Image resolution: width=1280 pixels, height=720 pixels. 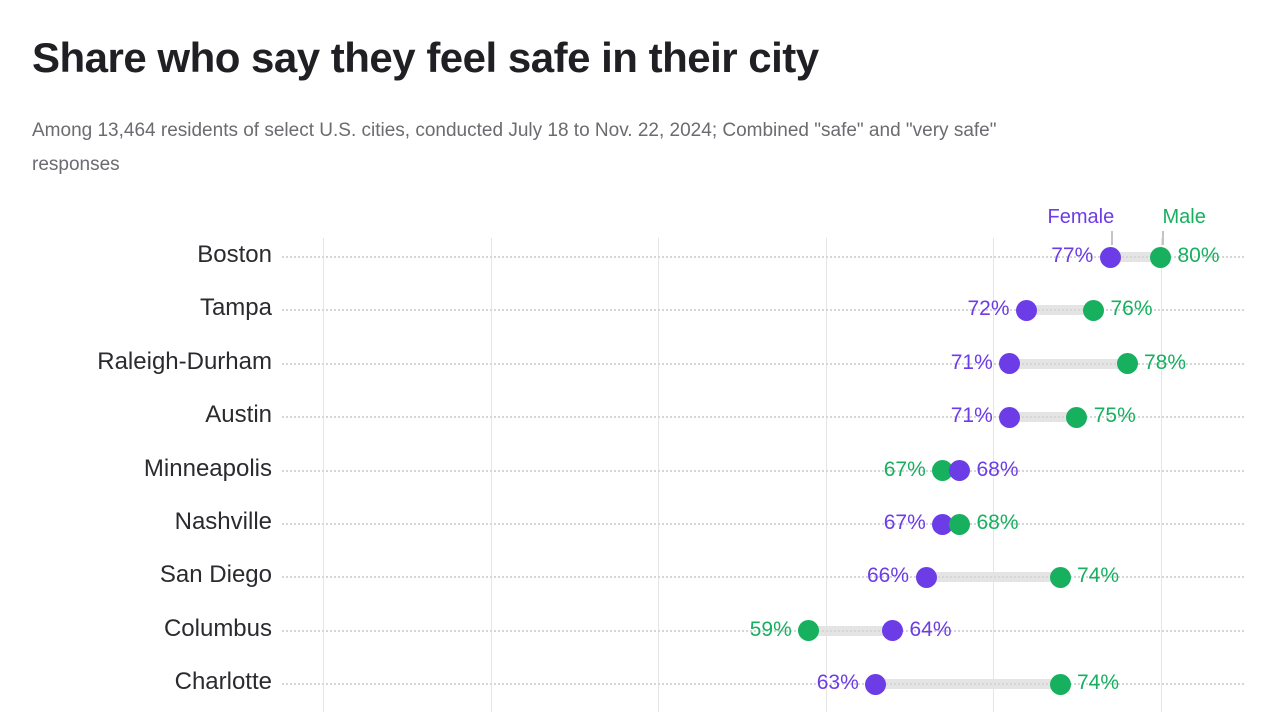 I want to click on male-value-label: 76%, so click(x=1131, y=309).